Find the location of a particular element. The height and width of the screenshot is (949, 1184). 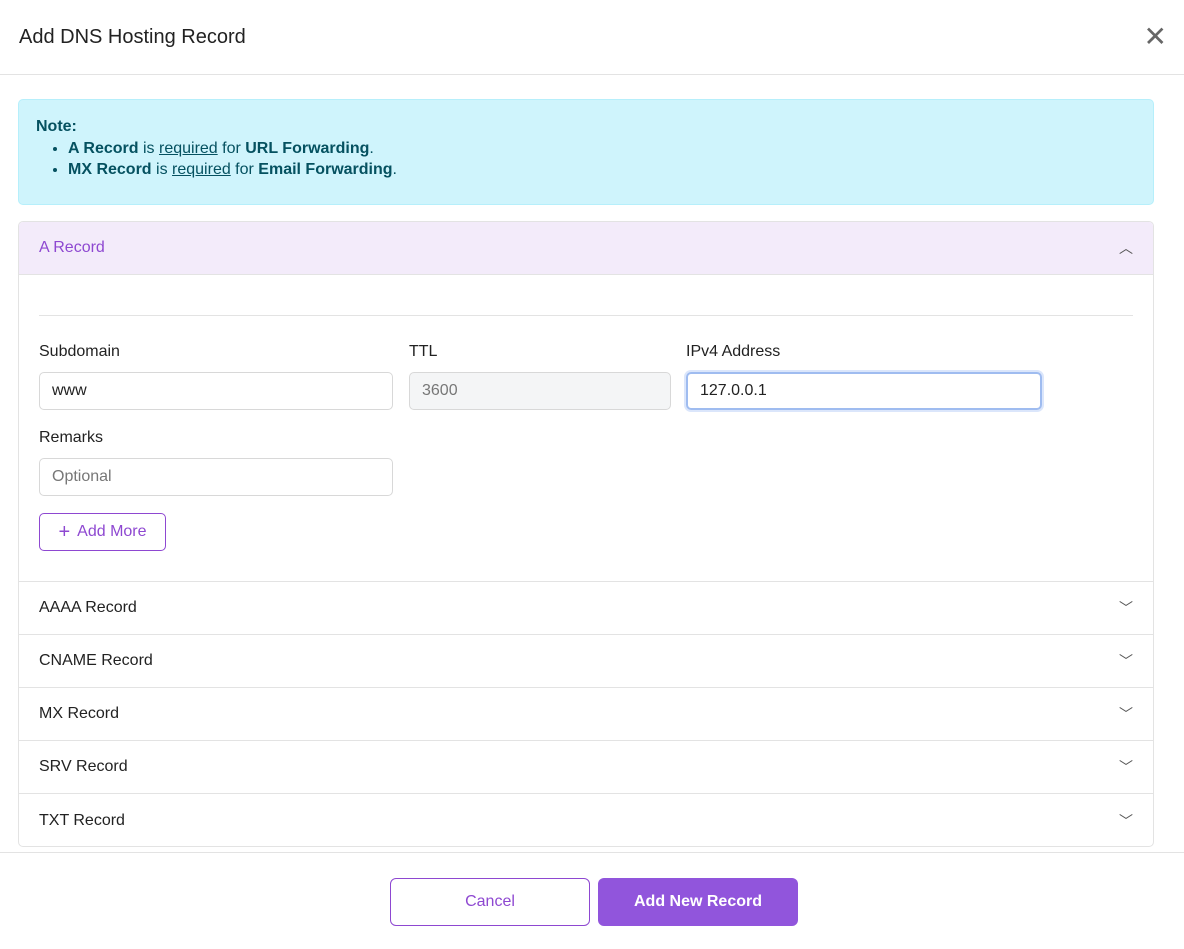

note-bold: Email Forwarding is located at coordinates (325, 169).